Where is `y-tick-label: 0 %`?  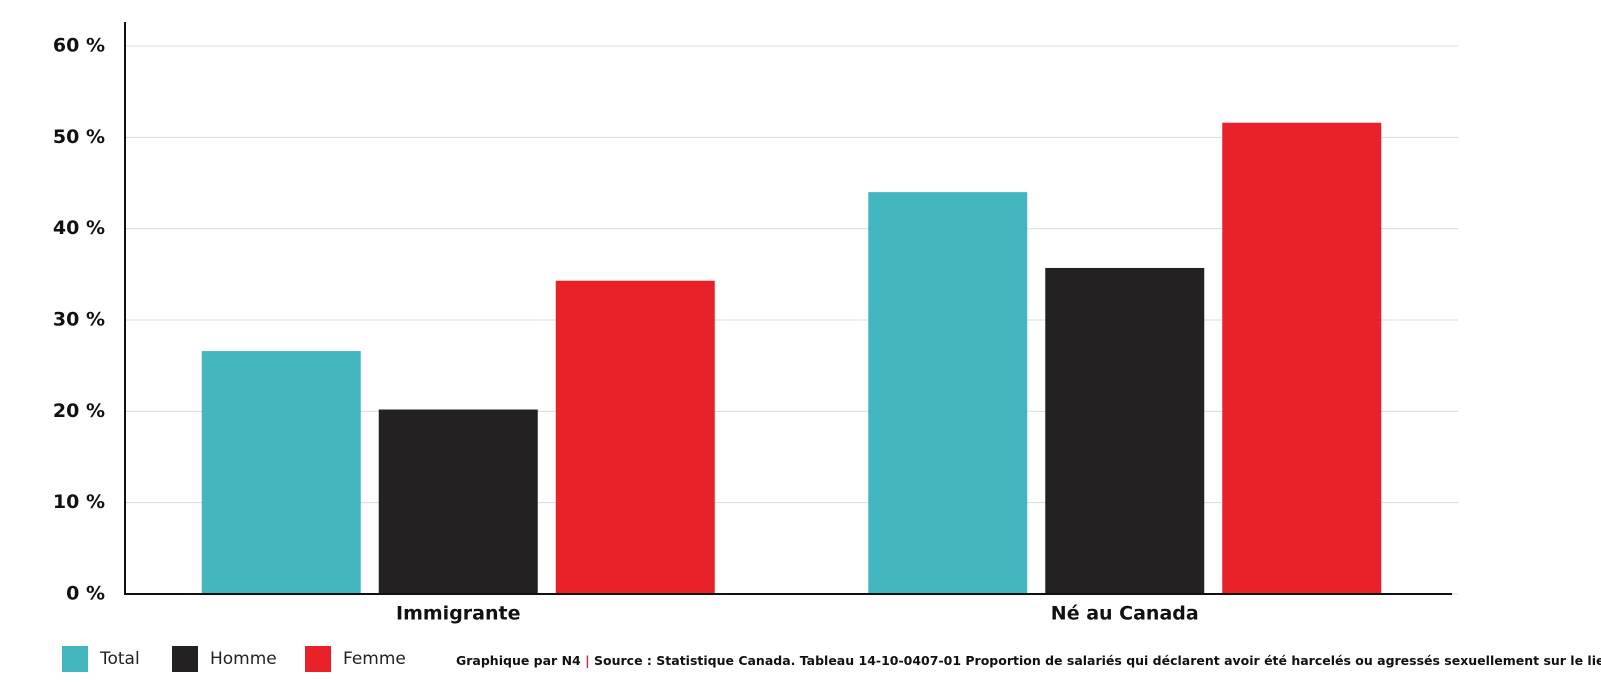
y-tick-label: 0 % is located at coordinates (85, 594).